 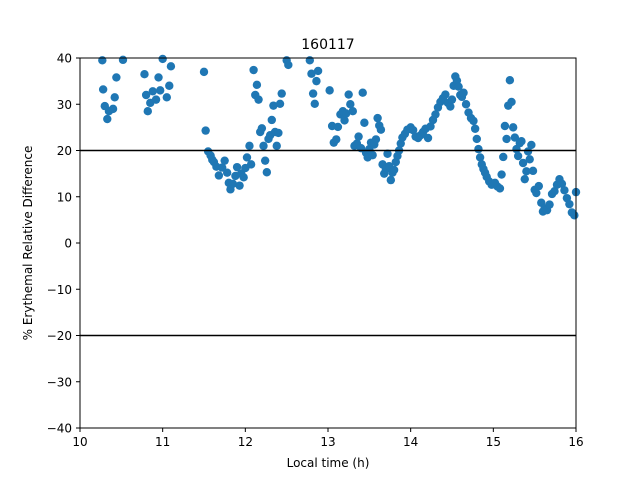 I want to click on y-tick-label: 10, so click(x=64, y=197).